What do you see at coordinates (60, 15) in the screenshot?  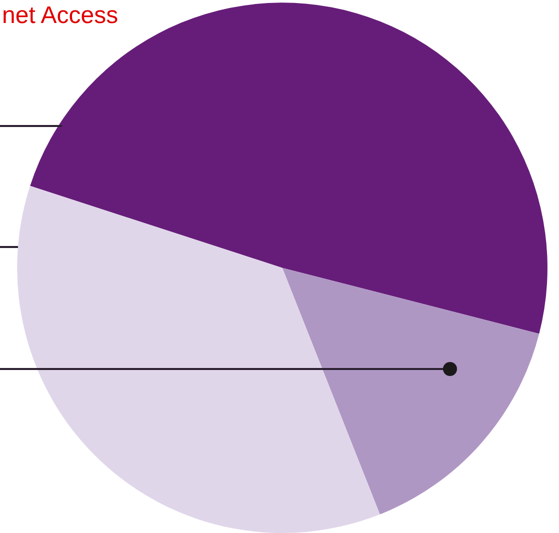 I see `chart-title: net Access` at bounding box center [60, 15].